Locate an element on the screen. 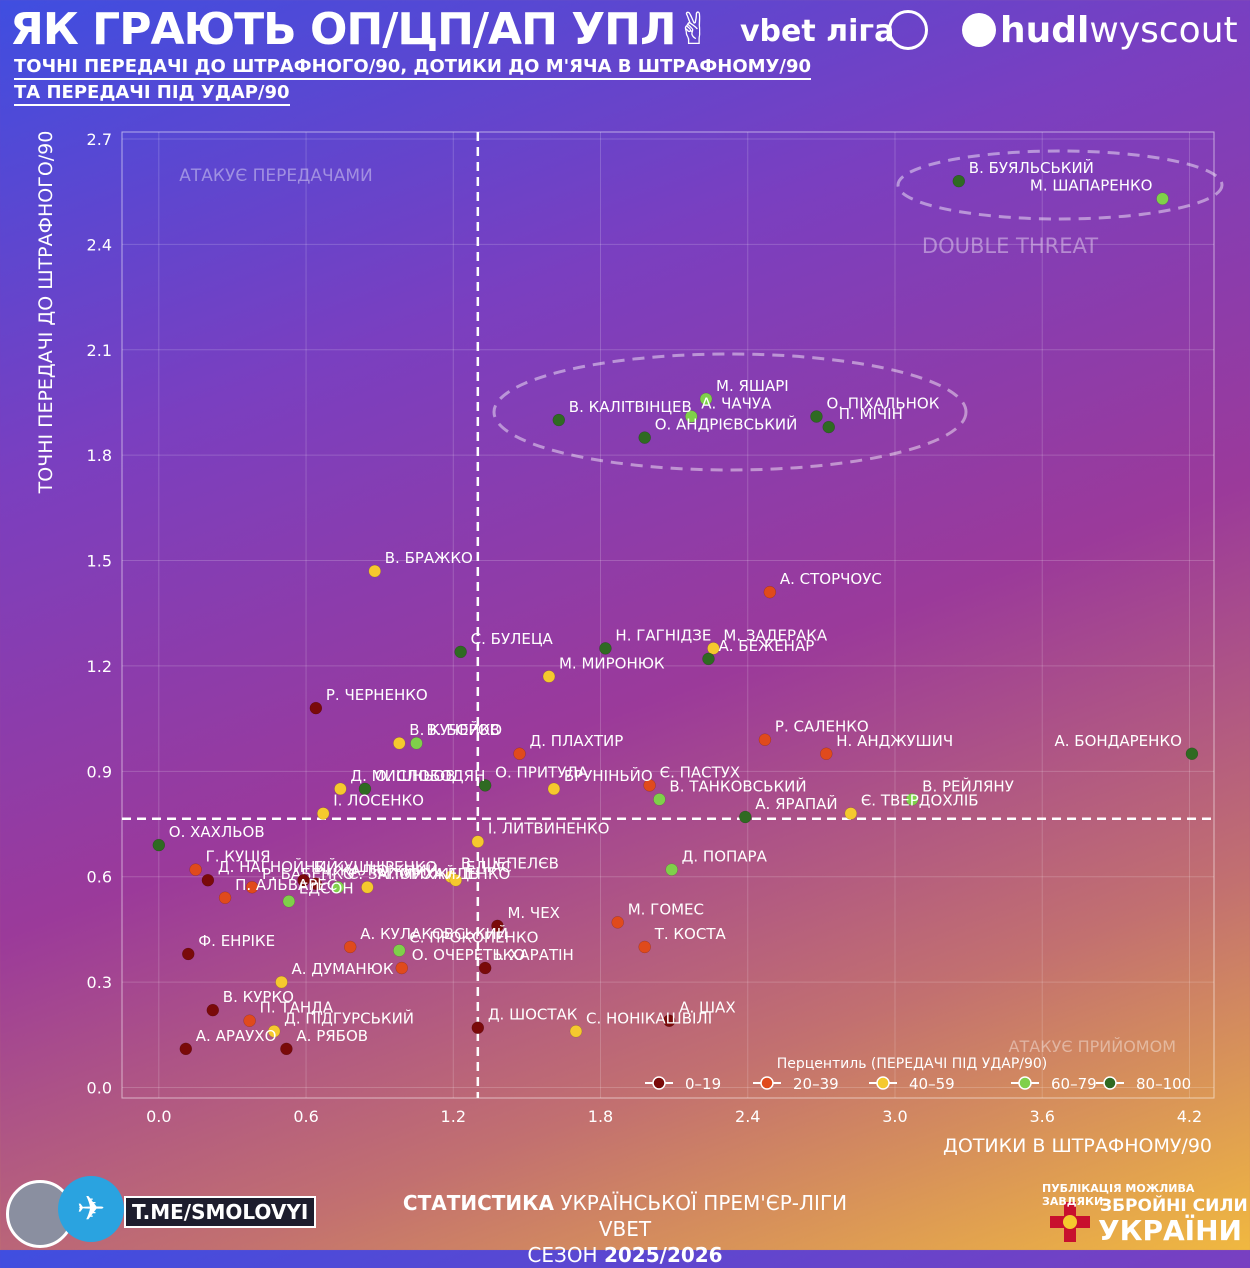 The image size is (1250, 1268). sponsor-caption: ПУБЛІКАЦІЯ МОЖЛИВА ЗАВДЯКИ: is located at coordinates (1118, 1195).